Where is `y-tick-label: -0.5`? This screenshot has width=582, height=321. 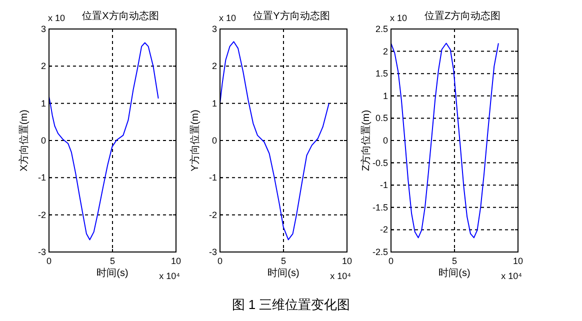
y-tick-label: -0.5 is located at coordinates (380, 163).